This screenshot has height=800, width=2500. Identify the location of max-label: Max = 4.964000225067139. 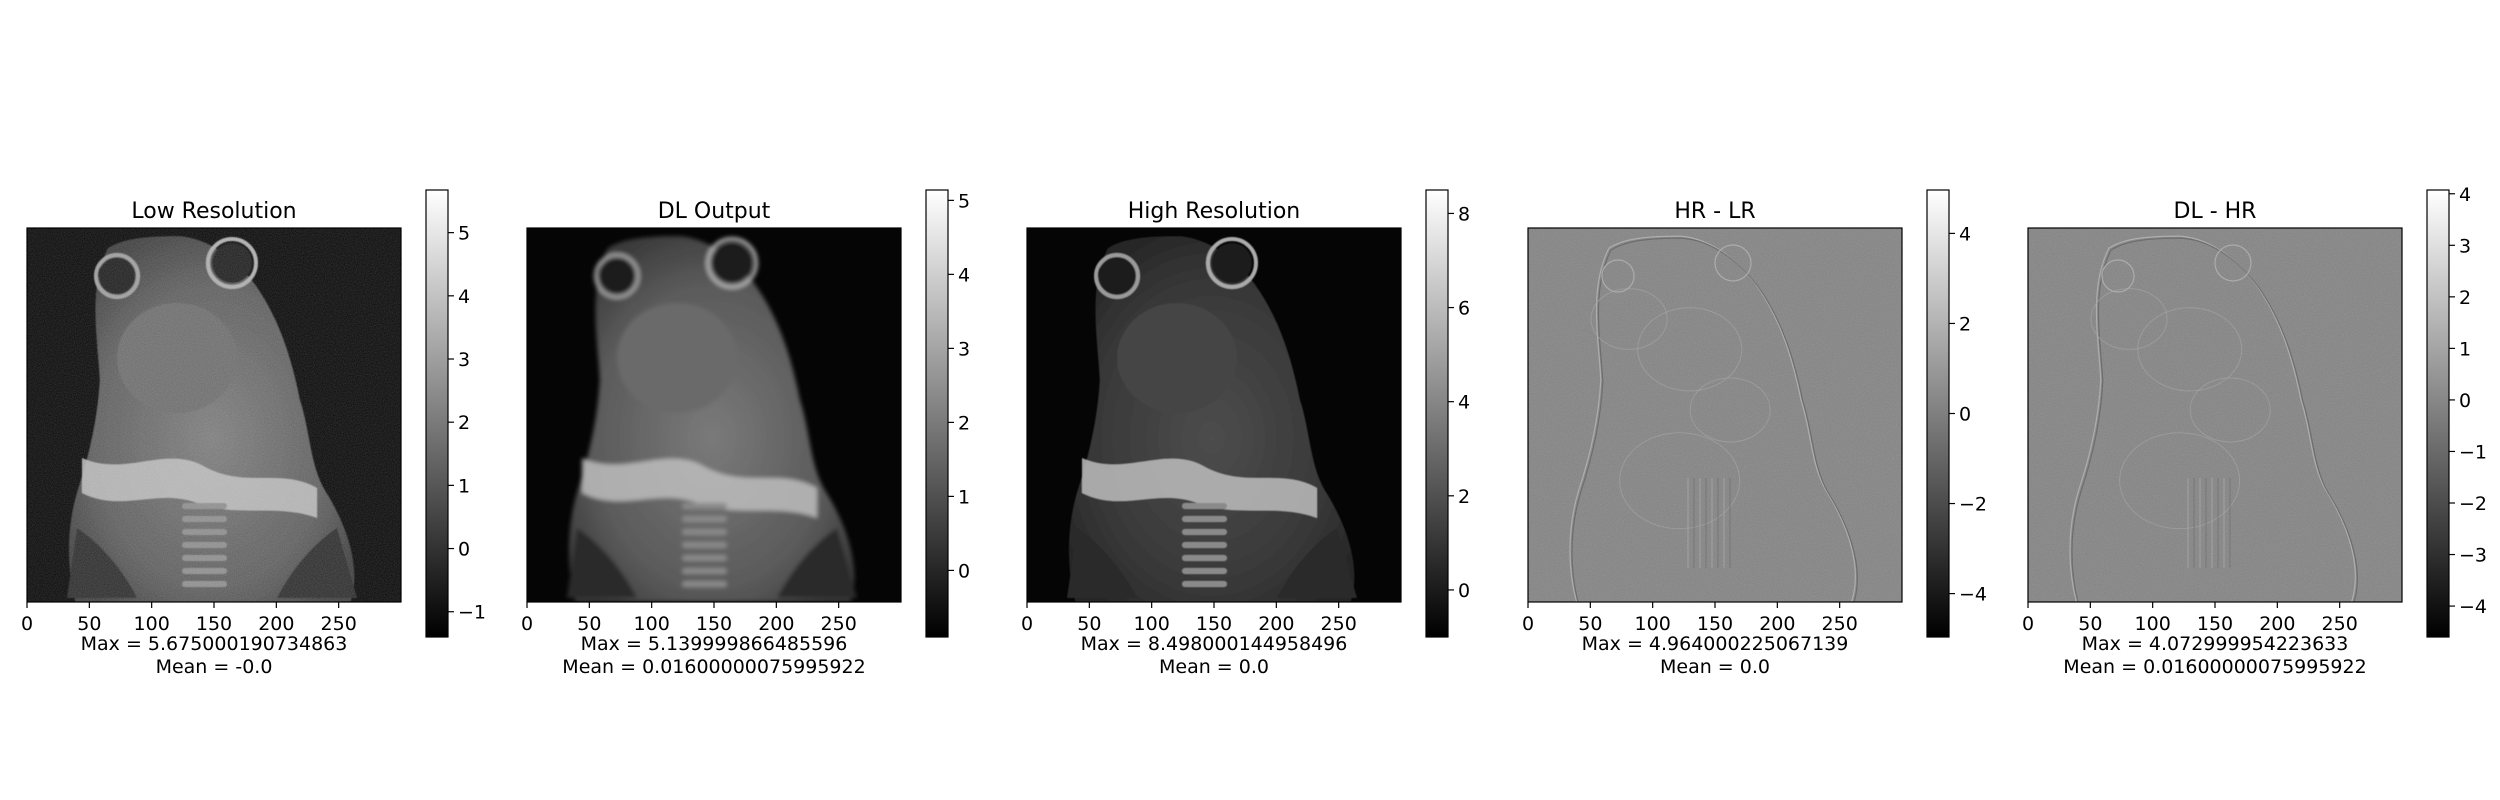
(1715, 644).